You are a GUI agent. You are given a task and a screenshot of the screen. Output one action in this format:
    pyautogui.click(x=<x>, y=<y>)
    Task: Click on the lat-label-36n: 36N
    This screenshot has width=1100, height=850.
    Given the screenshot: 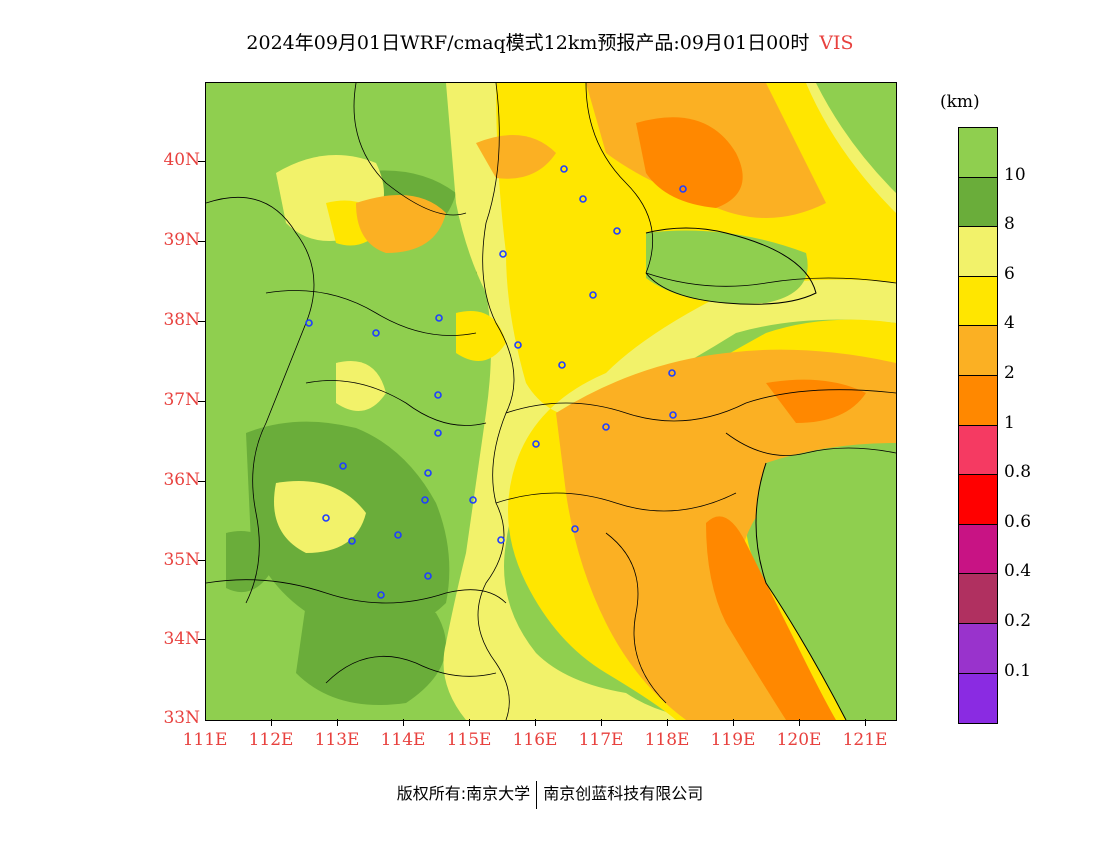 What is the action you would take?
    pyautogui.click(x=181, y=480)
    